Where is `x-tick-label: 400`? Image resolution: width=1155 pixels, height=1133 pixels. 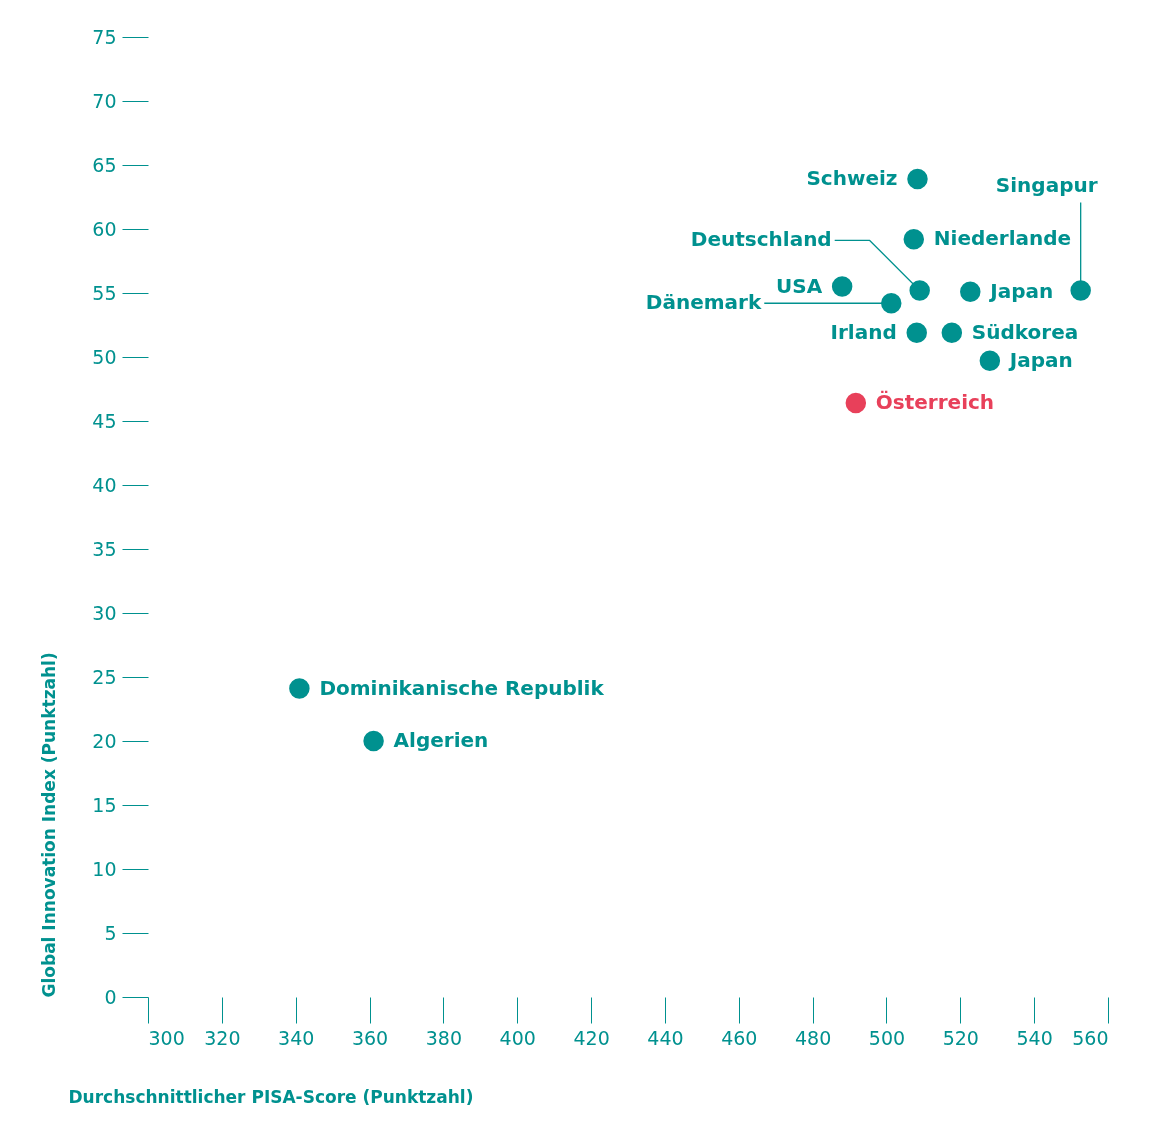 x-tick-label: 400 is located at coordinates (517, 1037).